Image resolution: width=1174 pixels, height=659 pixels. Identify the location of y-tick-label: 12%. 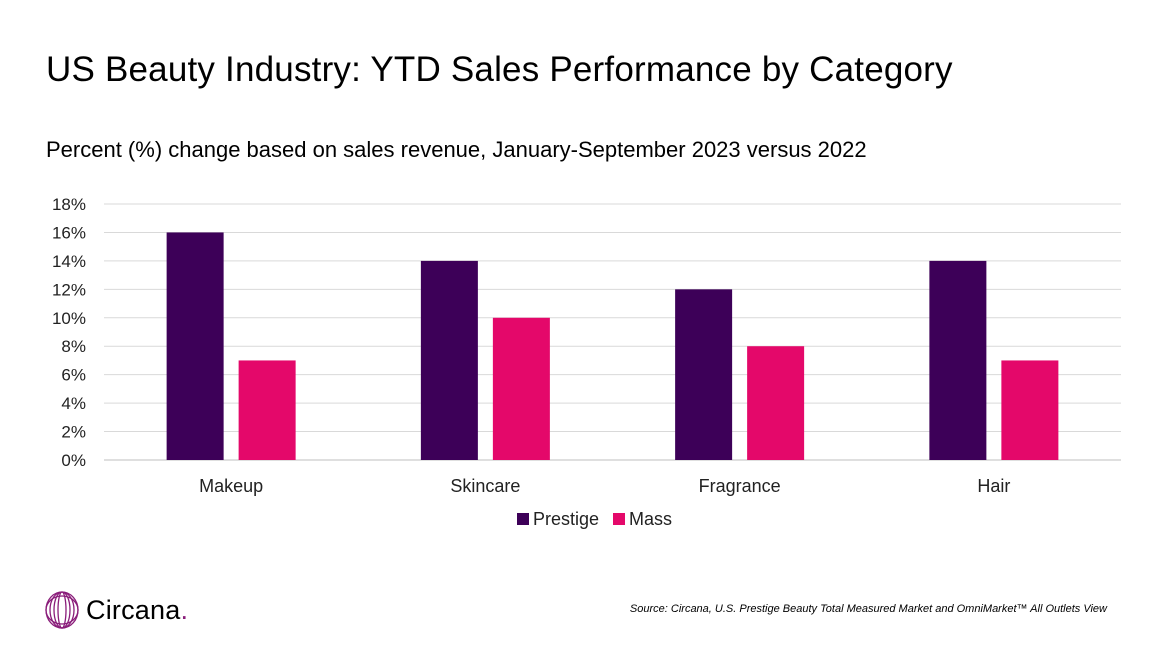
(69, 289).